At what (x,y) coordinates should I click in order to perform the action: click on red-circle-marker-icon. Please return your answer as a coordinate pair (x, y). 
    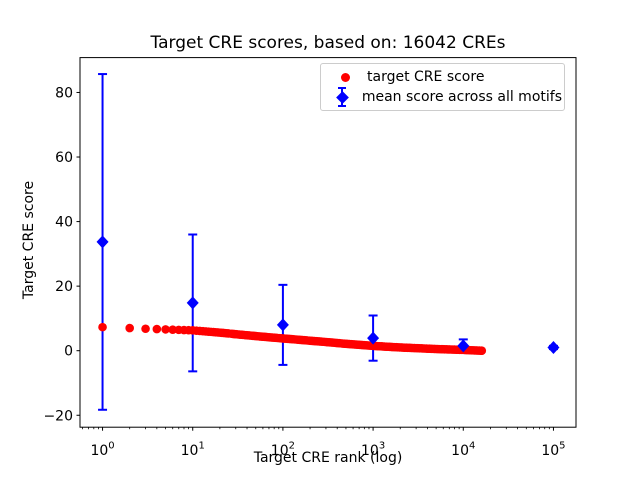
    Looking at the image, I should click on (345, 77).